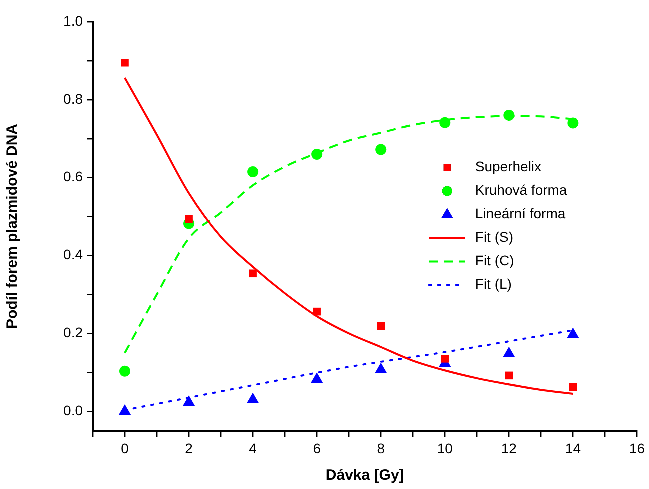 The height and width of the screenshot is (489, 649). Describe the element at coordinates (445, 448) in the screenshot. I see `x-tick-label: 10` at that location.